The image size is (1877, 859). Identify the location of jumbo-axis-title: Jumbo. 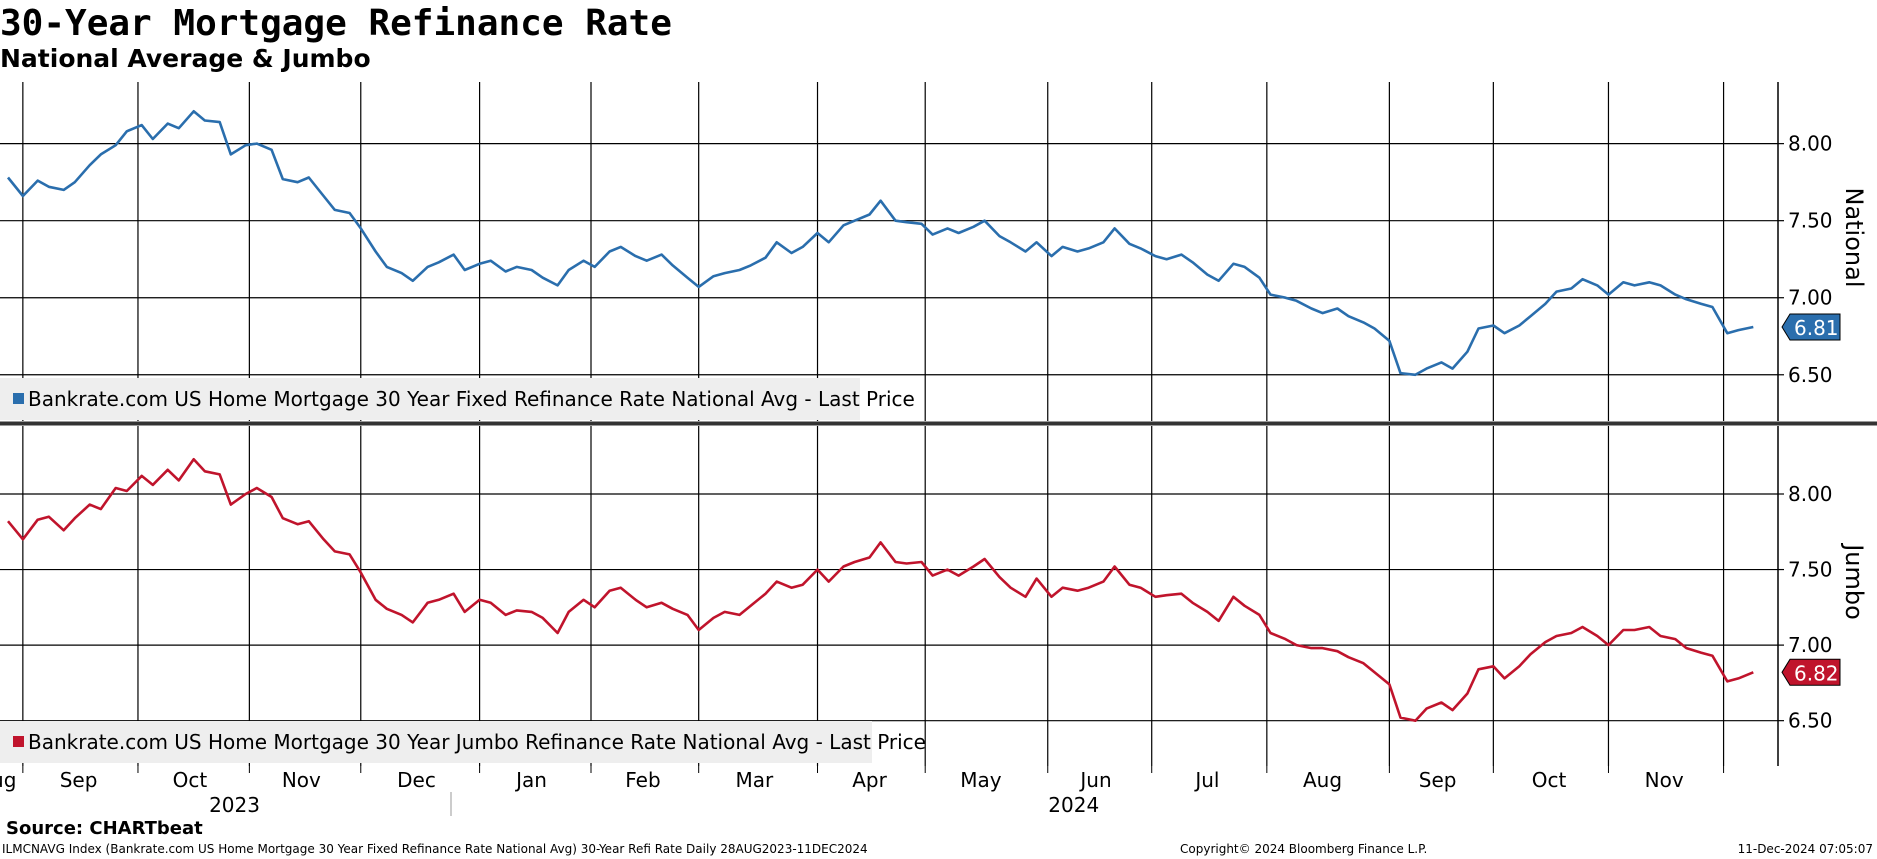
(1854, 581).